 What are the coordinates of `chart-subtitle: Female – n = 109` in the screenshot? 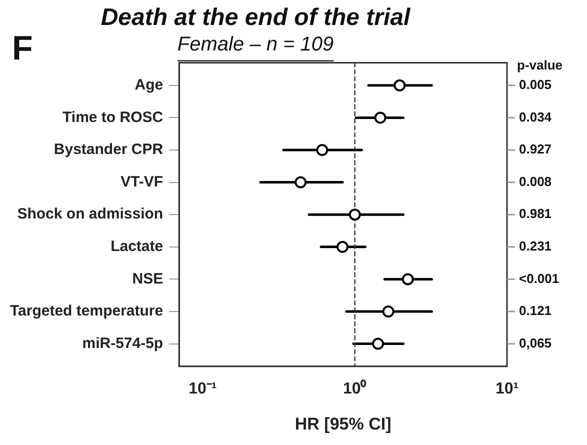 It's located at (255, 44).